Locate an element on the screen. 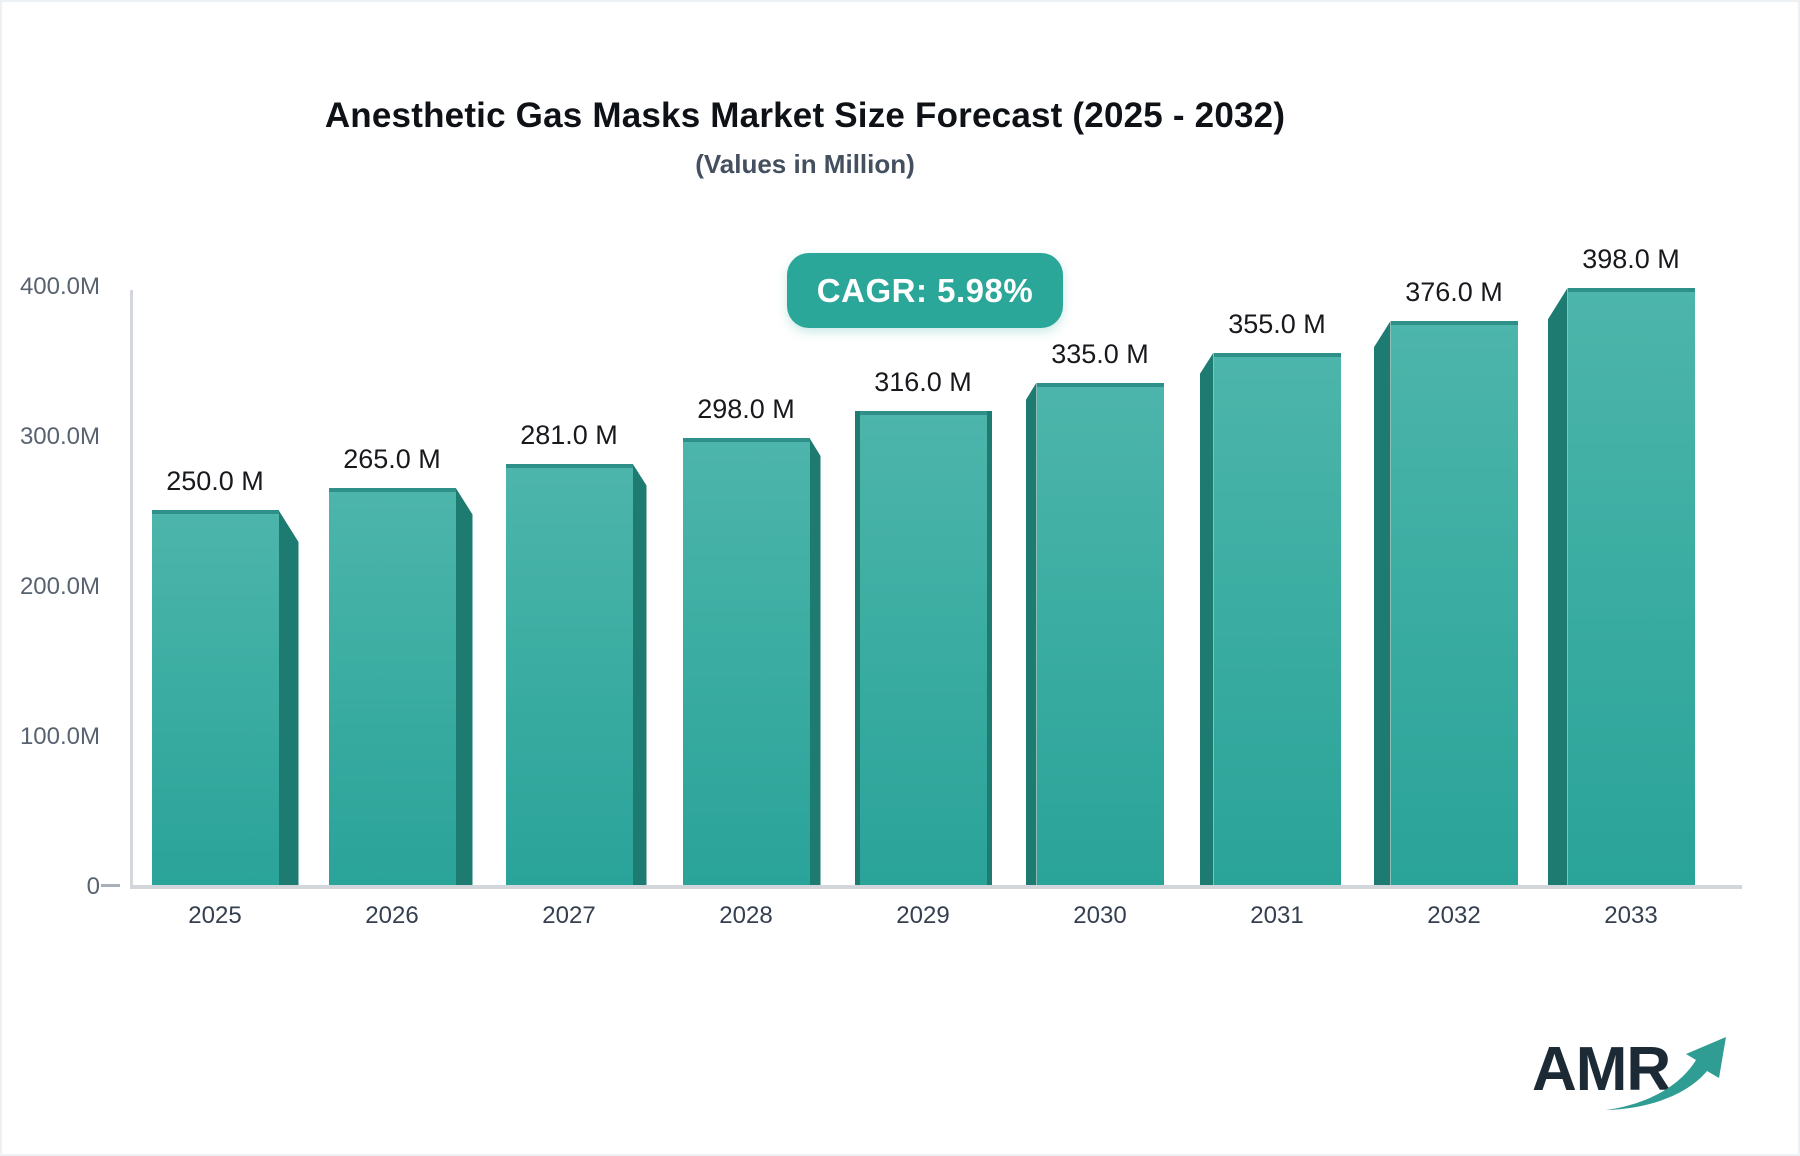  cagr-badge-label: CAGR: 5.98% is located at coordinates (925, 290).